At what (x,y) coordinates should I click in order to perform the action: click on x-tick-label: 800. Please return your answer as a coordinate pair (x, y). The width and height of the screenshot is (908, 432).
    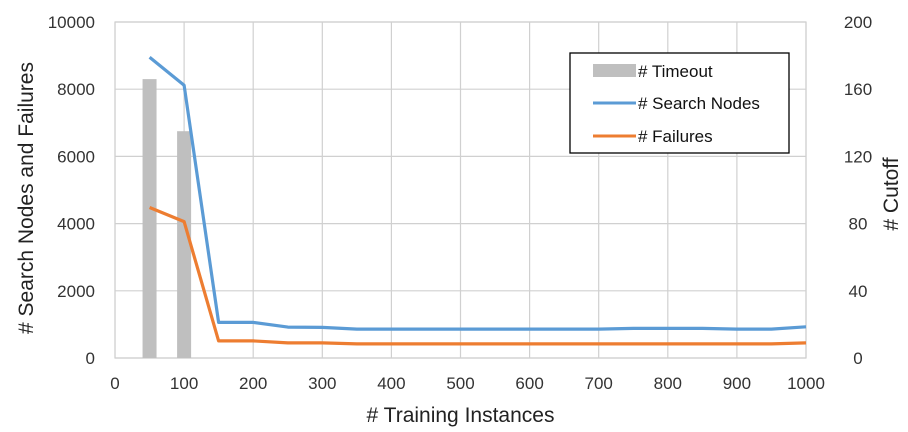
    Looking at the image, I should click on (668, 383).